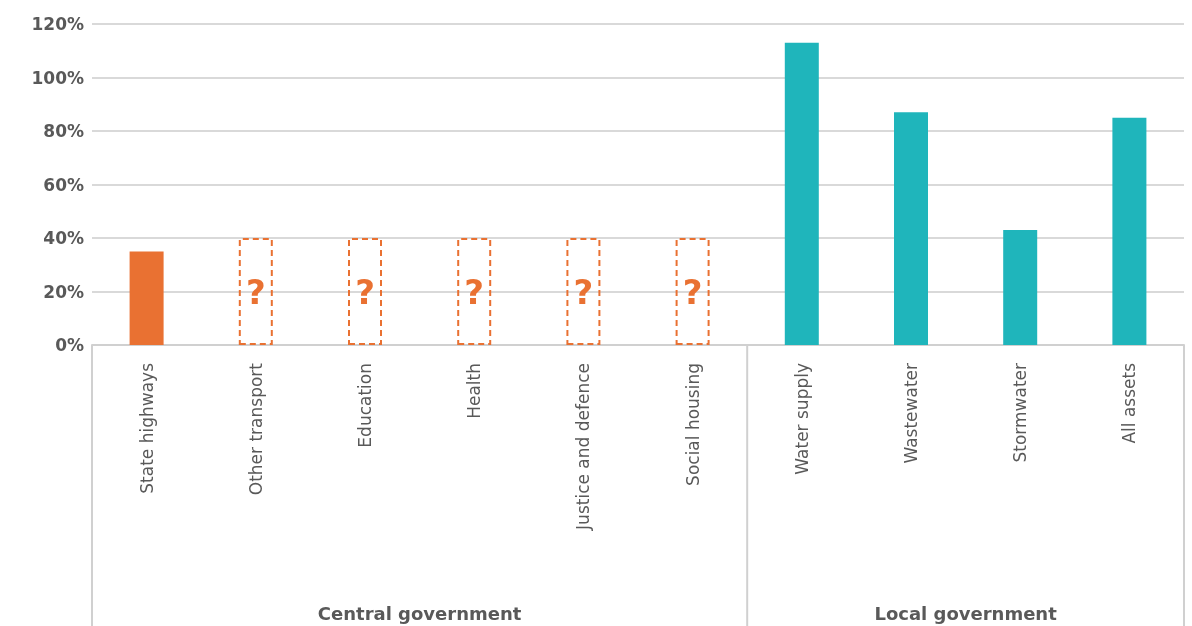 The image size is (1192, 626). What do you see at coordinates (63, 131) in the screenshot?
I see `y-tick-label: 80%` at bounding box center [63, 131].